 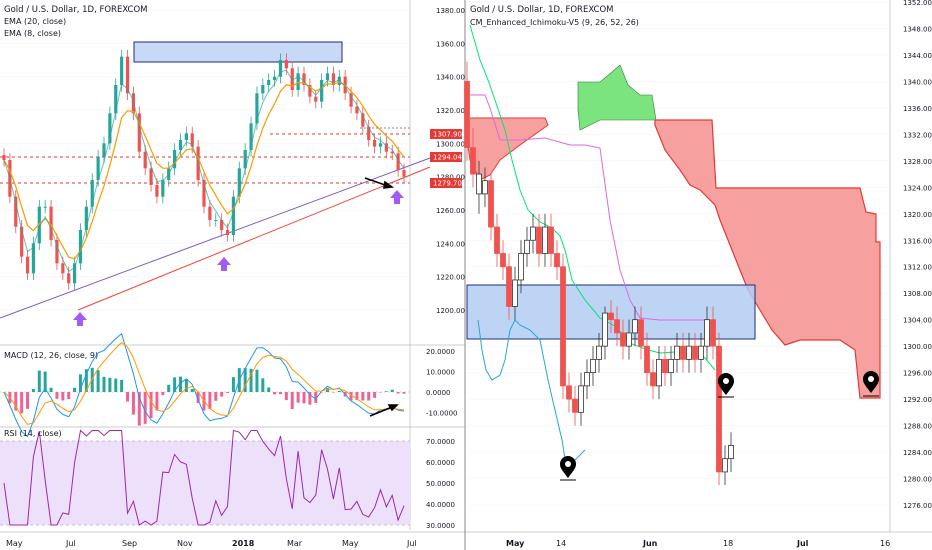 What do you see at coordinates (450, 44) in the screenshot?
I see `y-tick-label: 1360.00` at bounding box center [450, 44].